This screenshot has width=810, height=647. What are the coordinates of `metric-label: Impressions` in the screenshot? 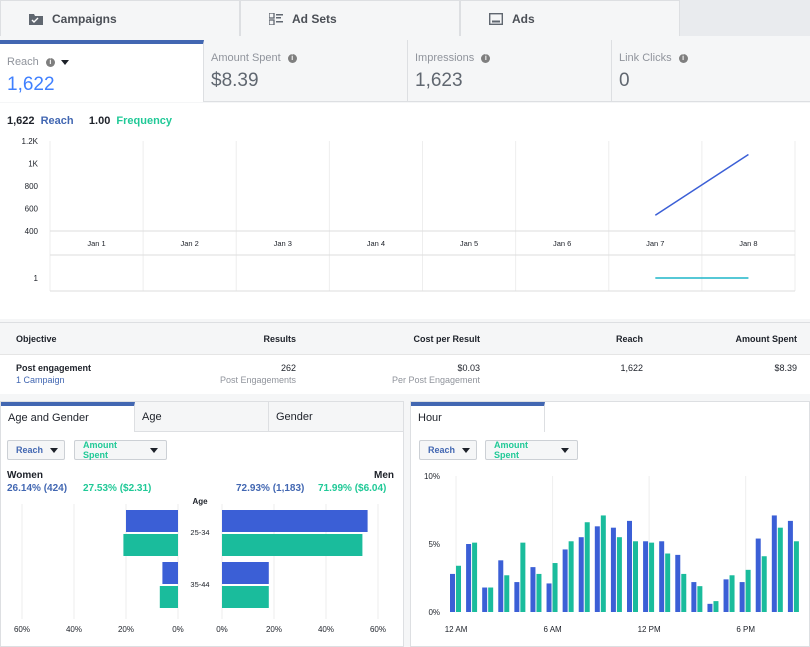 It's located at (445, 58).